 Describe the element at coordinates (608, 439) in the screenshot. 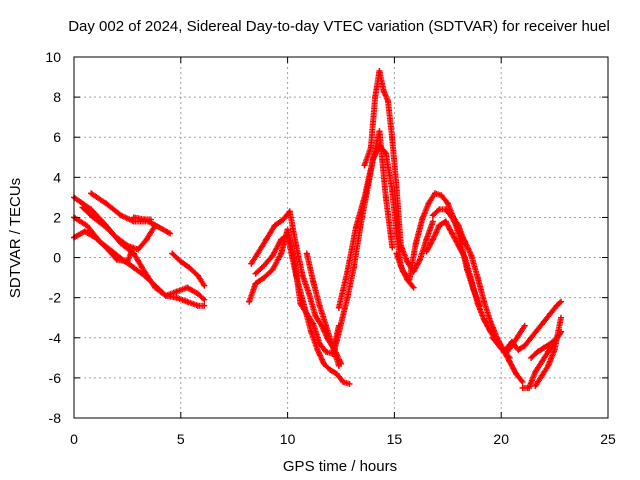

I see `x-tick-label: 25` at that location.